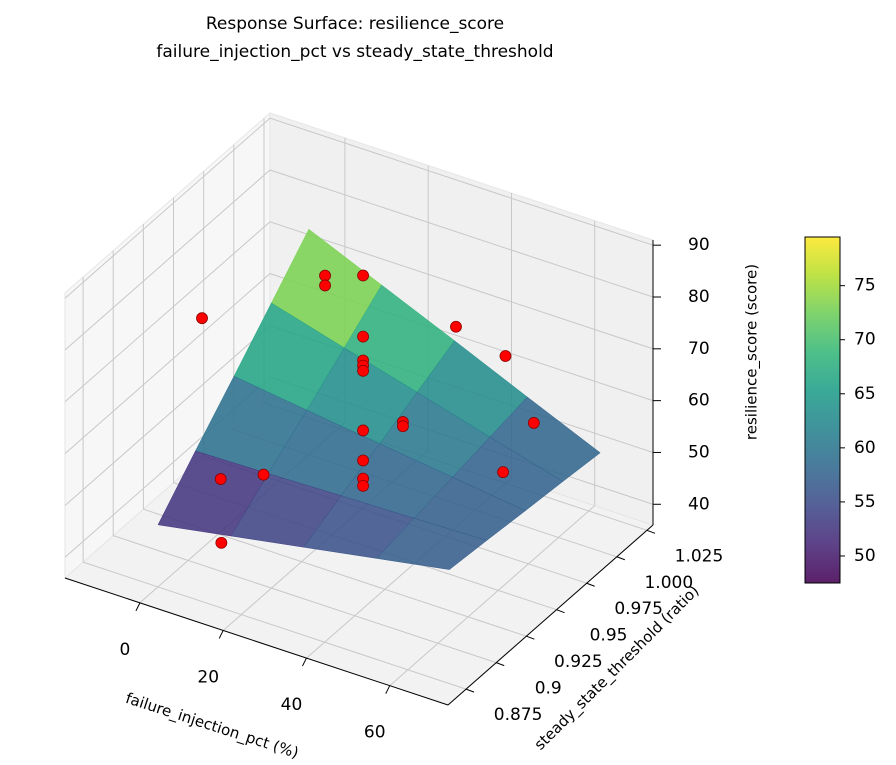 This screenshot has height=765, width=896. I want to click on chart-title: Response Surface: resilience_score, so click(355, 24).